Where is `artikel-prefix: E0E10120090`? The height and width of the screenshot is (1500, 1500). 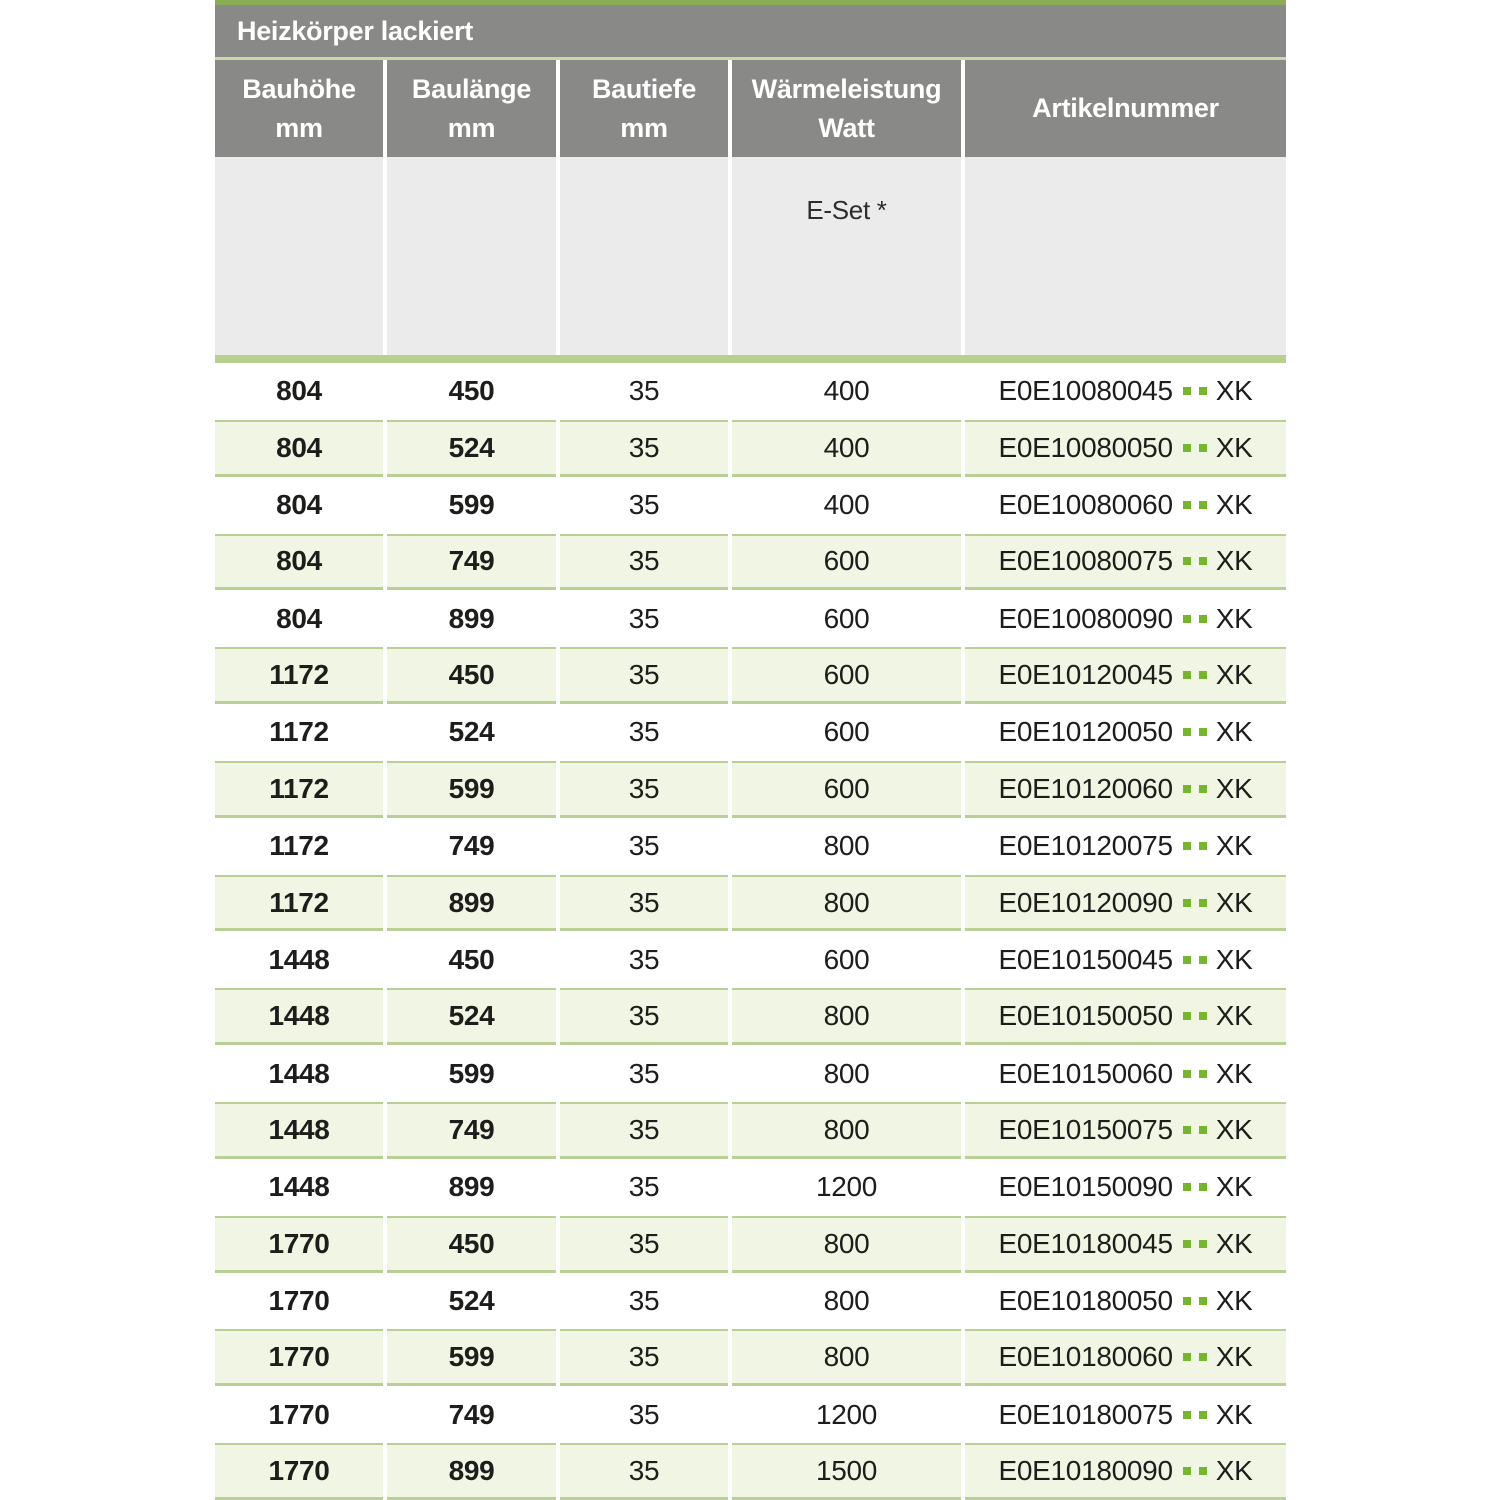
artikel-prefix: E0E10120090 is located at coordinates (1086, 902).